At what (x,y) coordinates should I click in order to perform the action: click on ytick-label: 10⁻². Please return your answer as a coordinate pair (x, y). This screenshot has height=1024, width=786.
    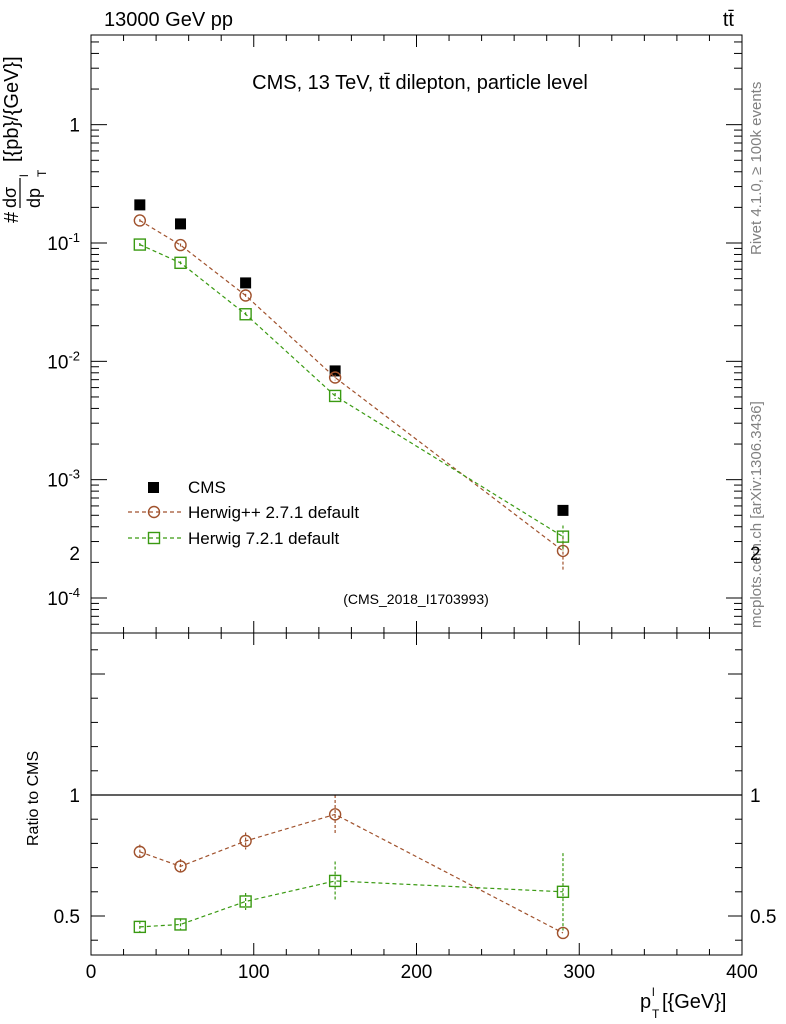
    Looking at the image, I should click on (63, 360).